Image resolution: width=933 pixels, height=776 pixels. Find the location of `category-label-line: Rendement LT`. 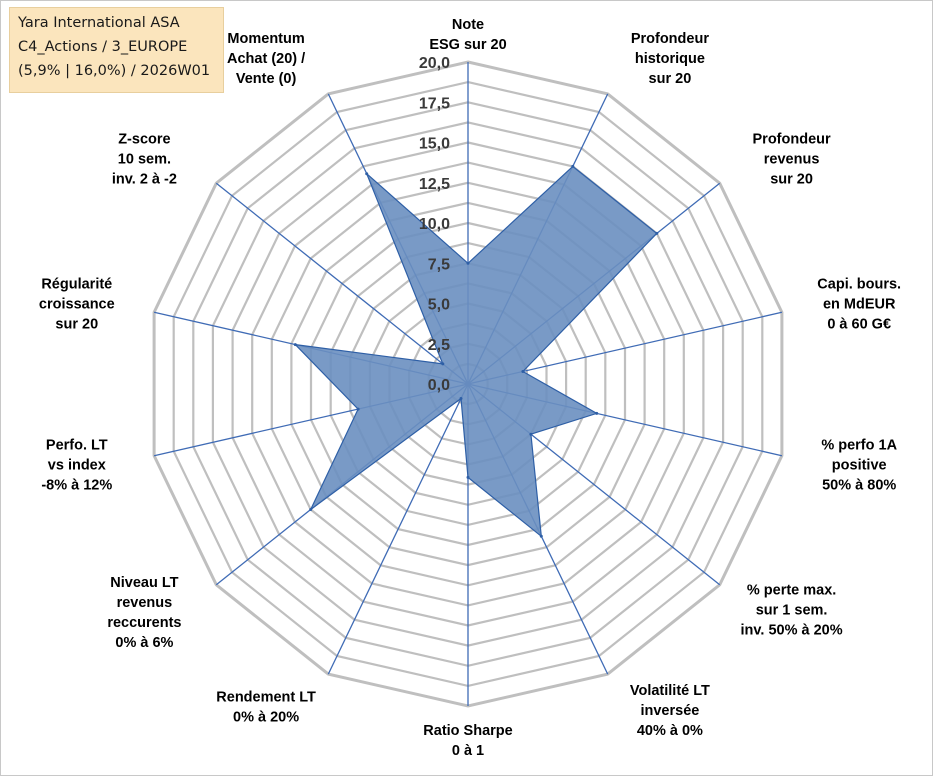

category-label-line: Rendement LT is located at coordinates (266, 698).